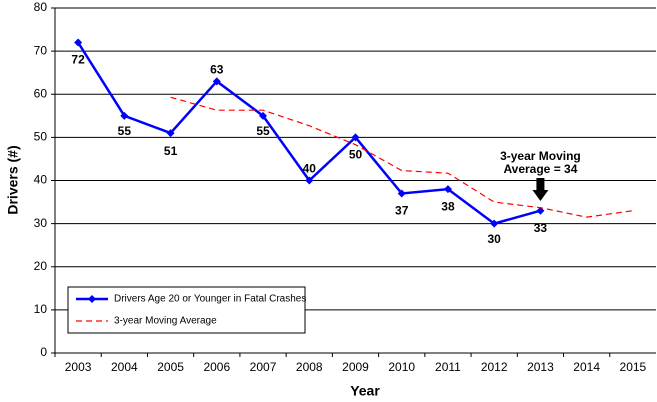 The height and width of the screenshot is (402, 657). What do you see at coordinates (78, 367) in the screenshot?
I see `x-tick-label: 2003` at bounding box center [78, 367].